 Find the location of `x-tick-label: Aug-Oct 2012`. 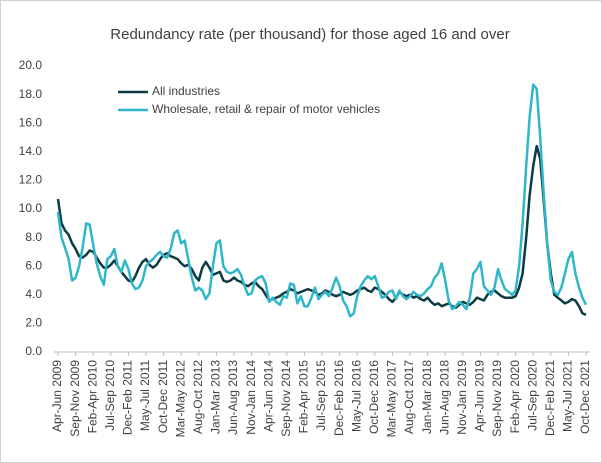

x-tick-label: Aug-Oct 2012 is located at coordinates (198, 397).